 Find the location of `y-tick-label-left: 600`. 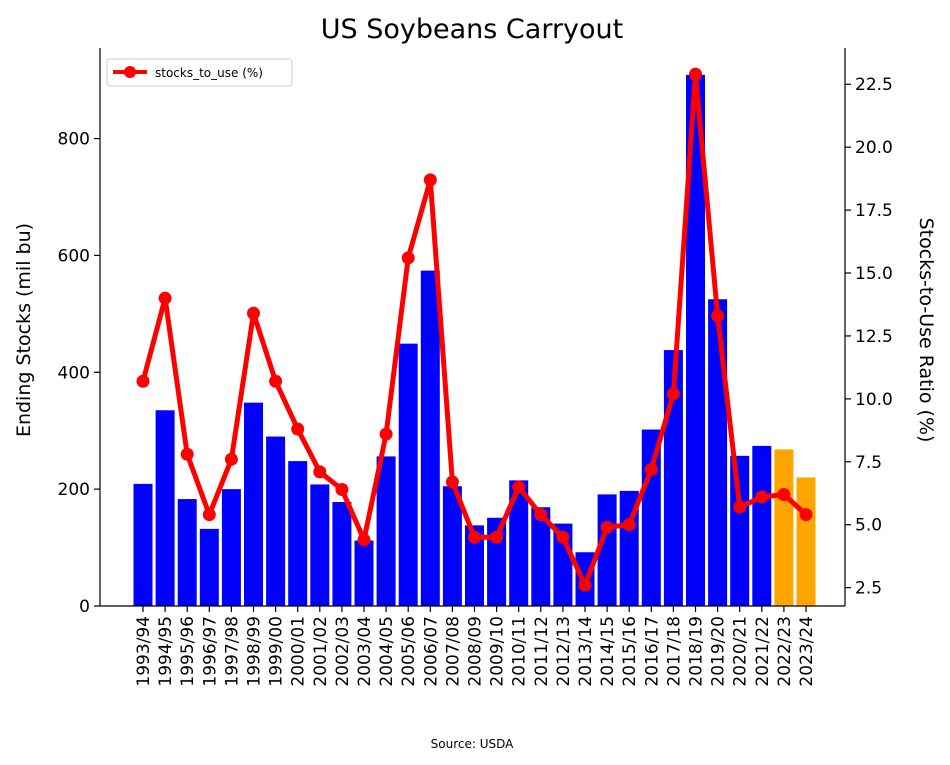

y-tick-label-left: 600 is located at coordinates (74, 256).